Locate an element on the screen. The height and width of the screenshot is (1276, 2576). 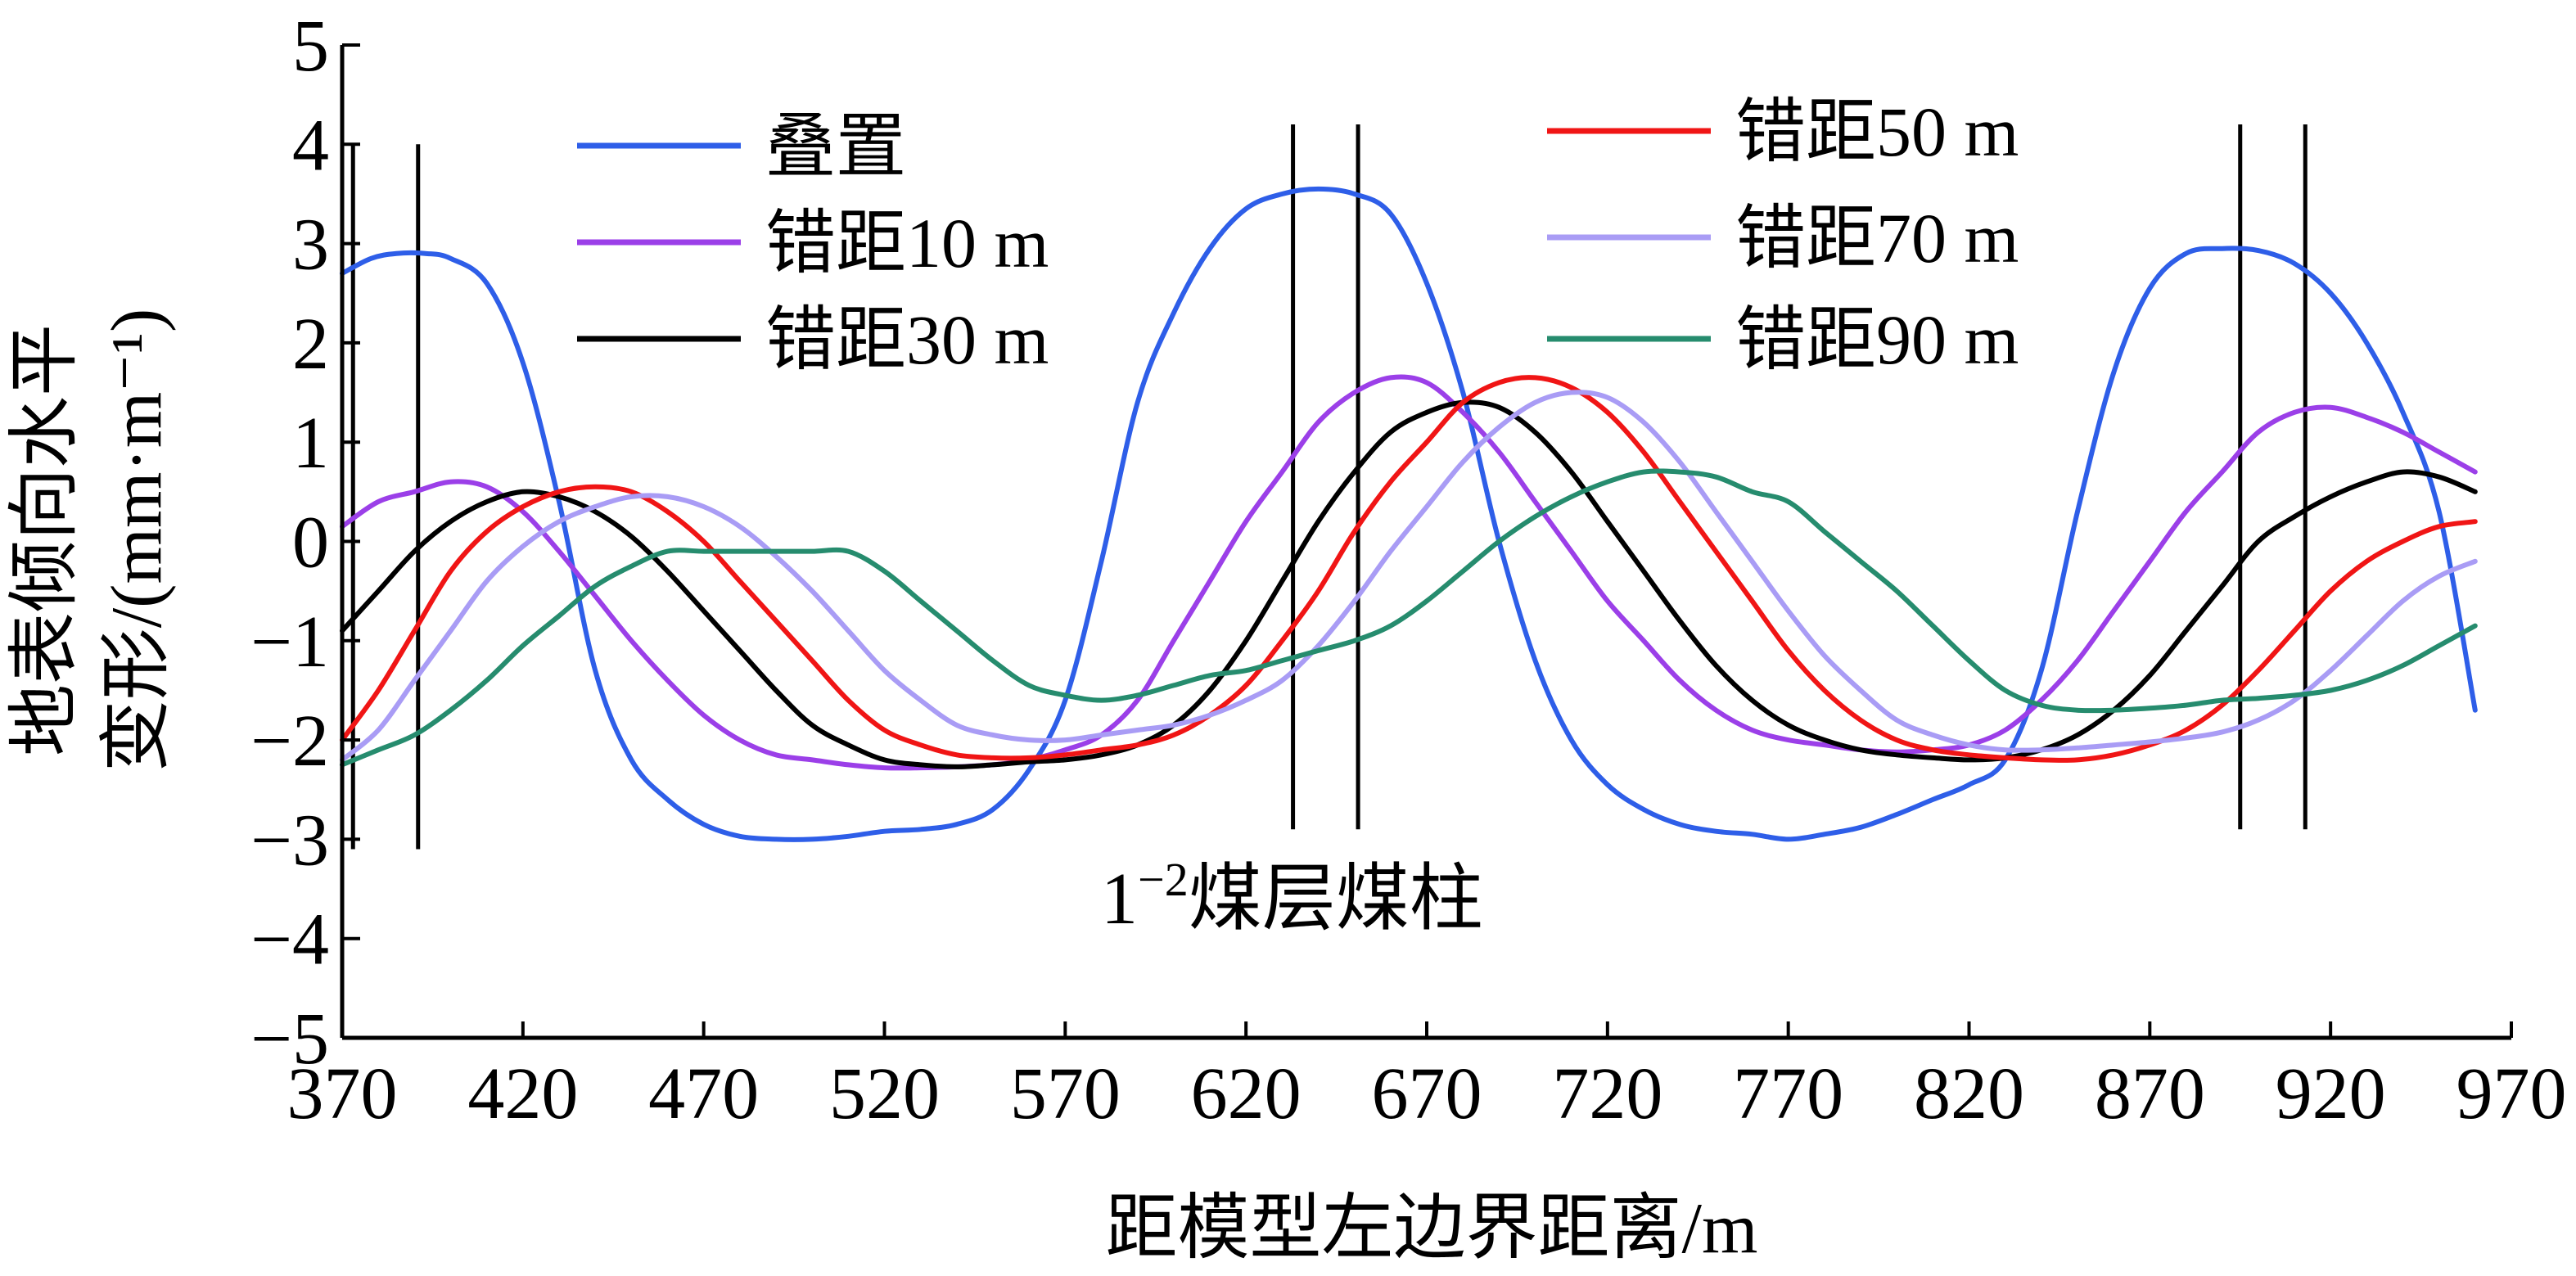
legend-label: 错距30 m is located at coordinates (907, 339).